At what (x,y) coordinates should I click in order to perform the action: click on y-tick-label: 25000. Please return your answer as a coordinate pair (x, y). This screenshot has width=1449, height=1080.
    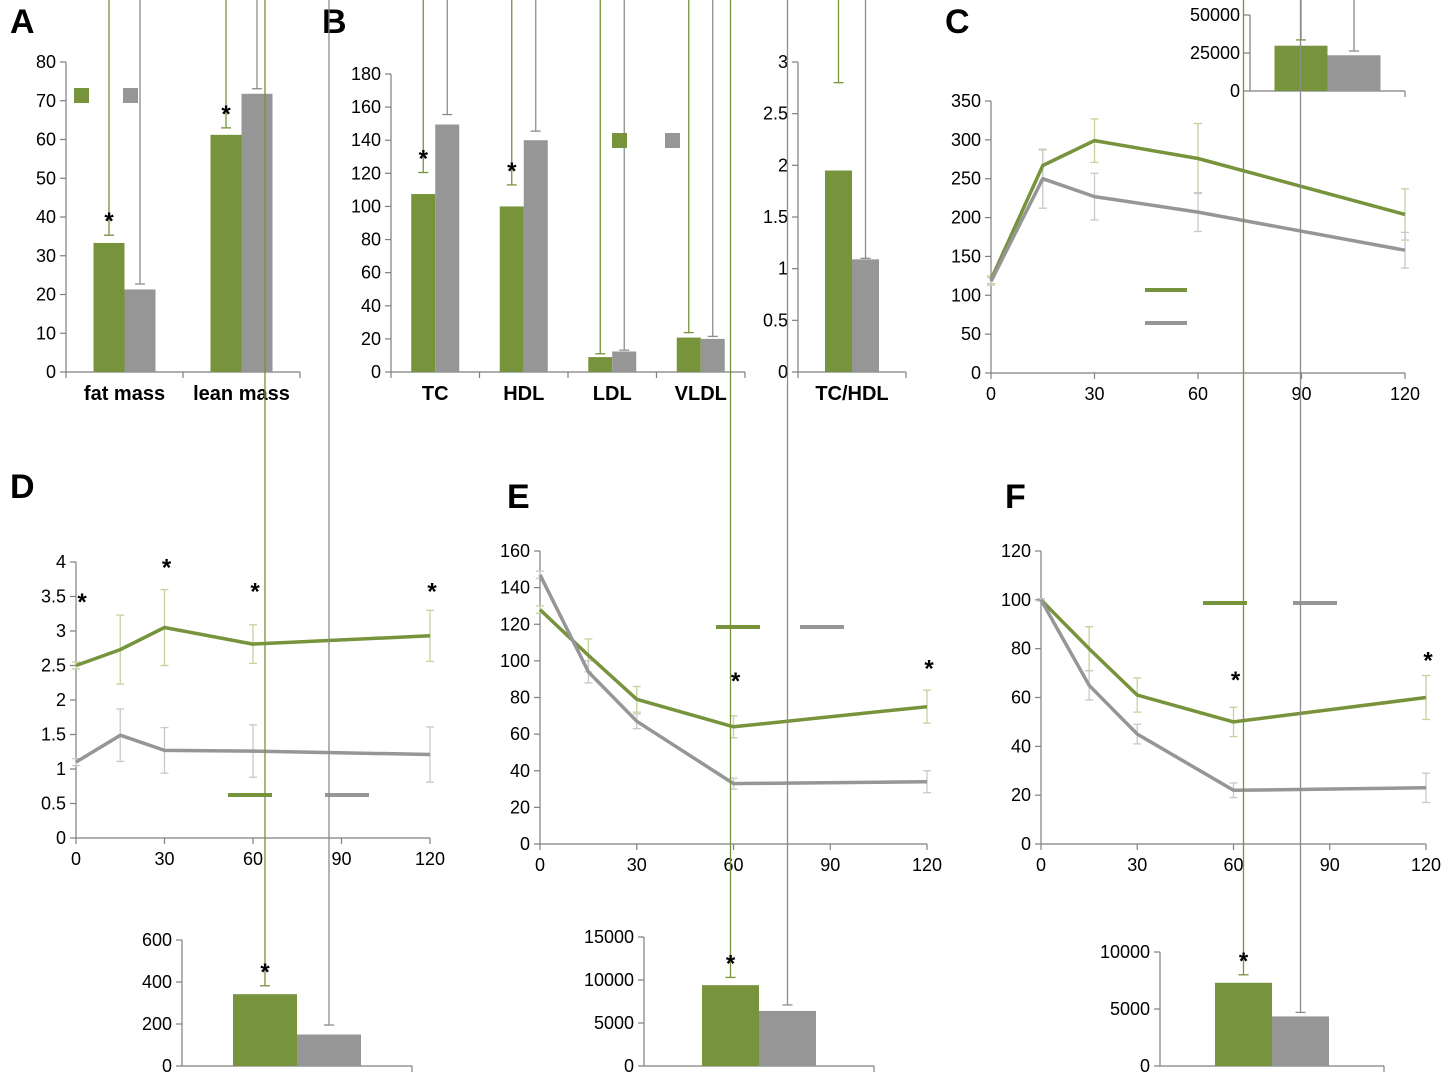
    Looking at the image, I should click on (1215, 53).